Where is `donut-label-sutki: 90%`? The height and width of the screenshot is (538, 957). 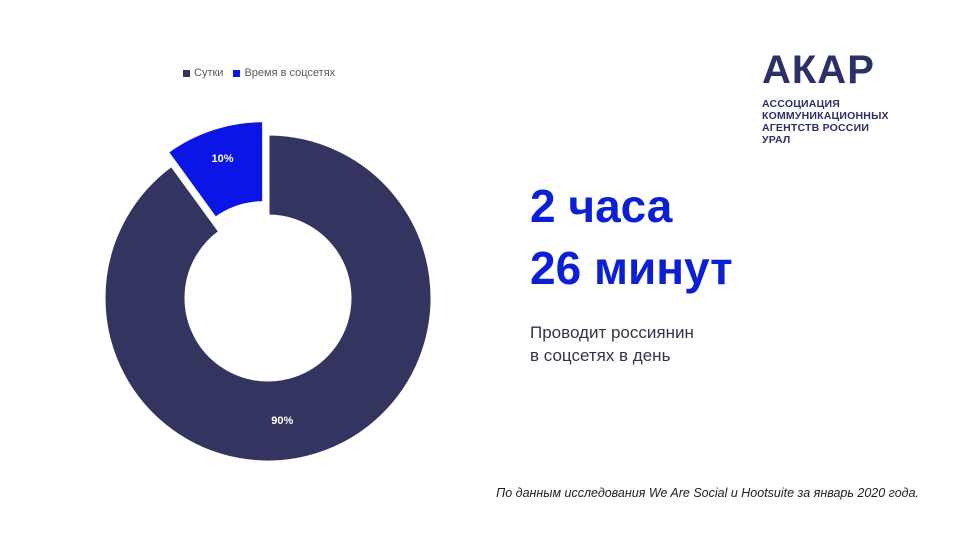
donut-label-sutki: 90% is located at coordinates (282, 421).